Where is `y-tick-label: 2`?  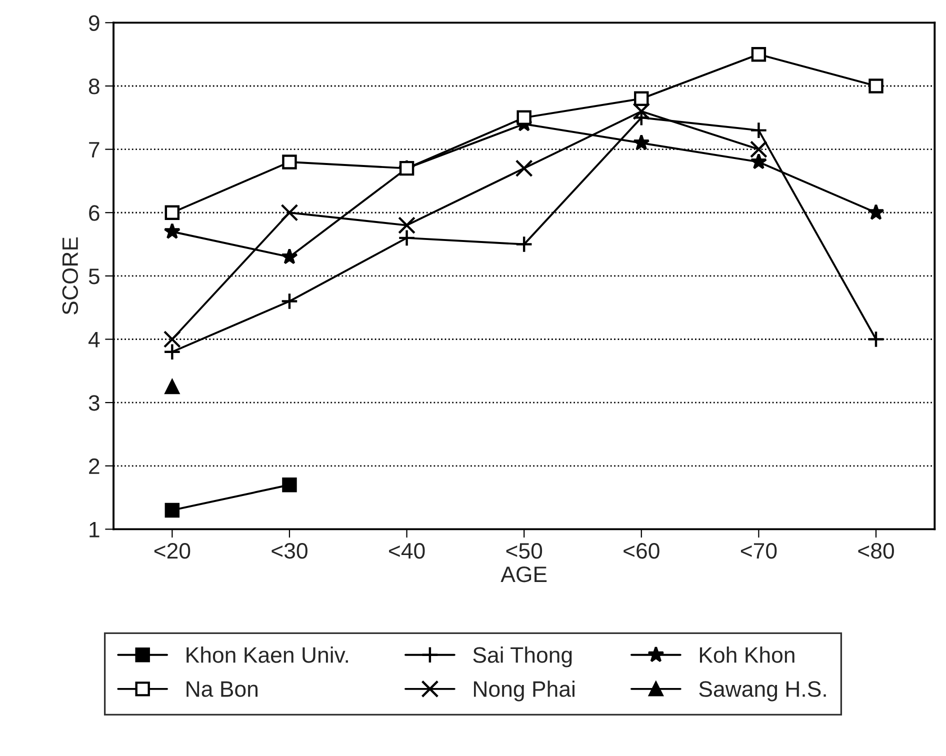
y-tick-label: 2 is located at coordinates (94, 466).